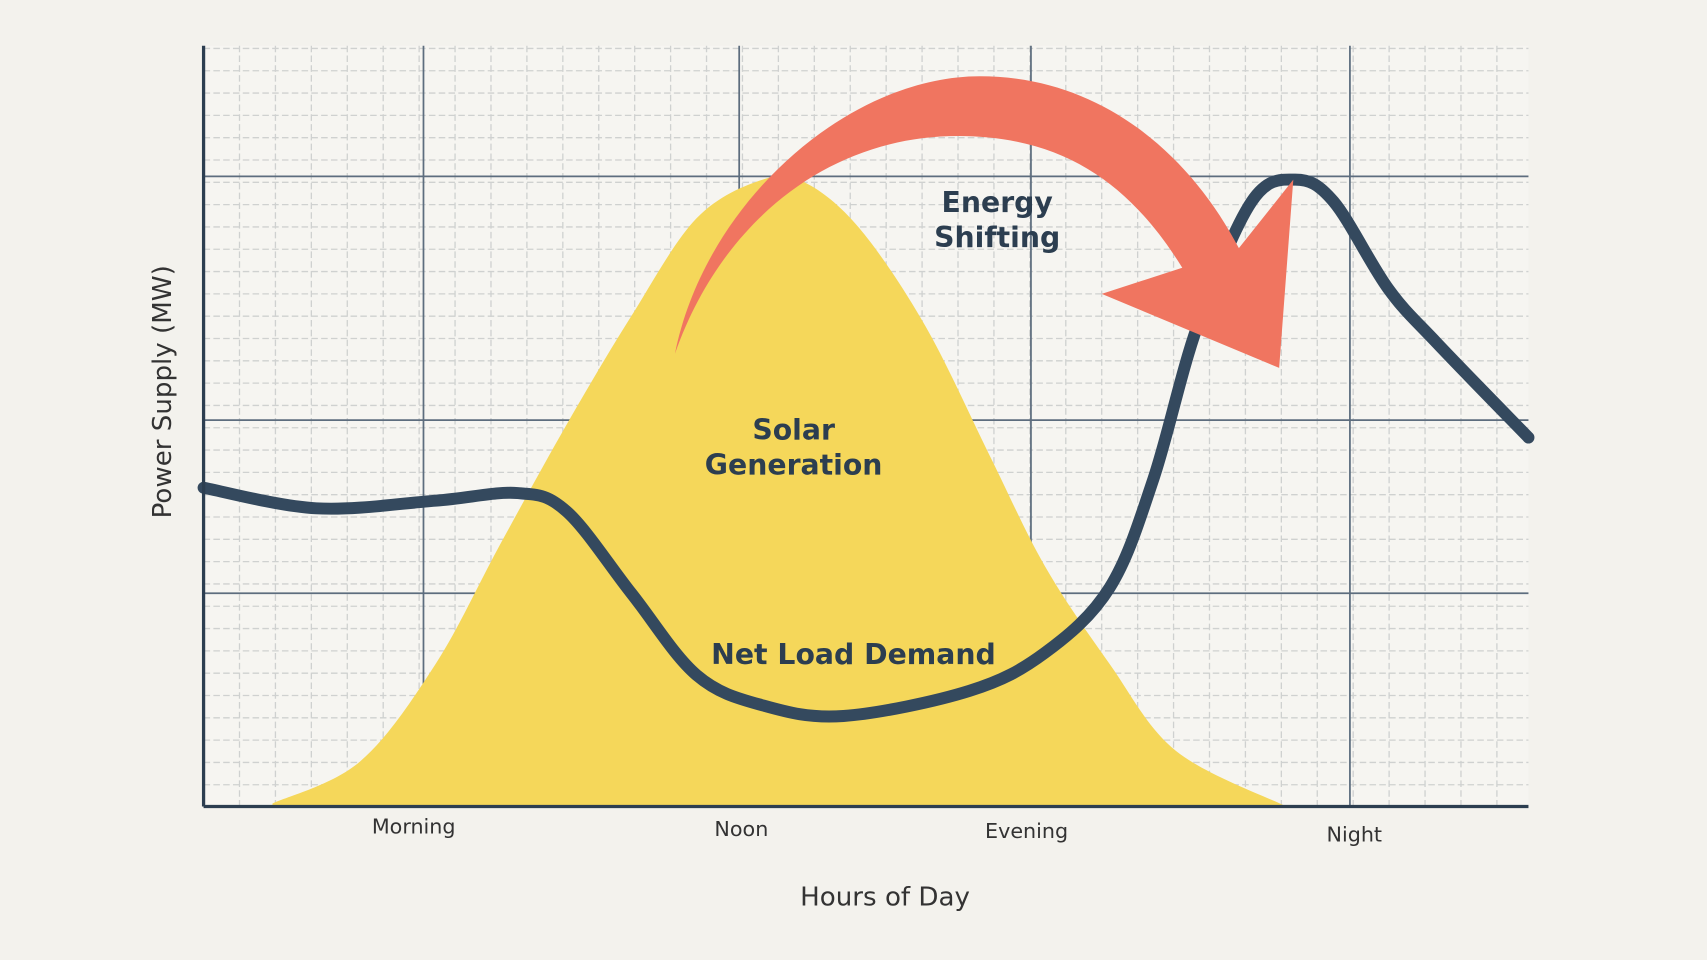 This screenshot has height=960, width=1707. I want to click on energy-shifting-arrow, so click(984, 222).